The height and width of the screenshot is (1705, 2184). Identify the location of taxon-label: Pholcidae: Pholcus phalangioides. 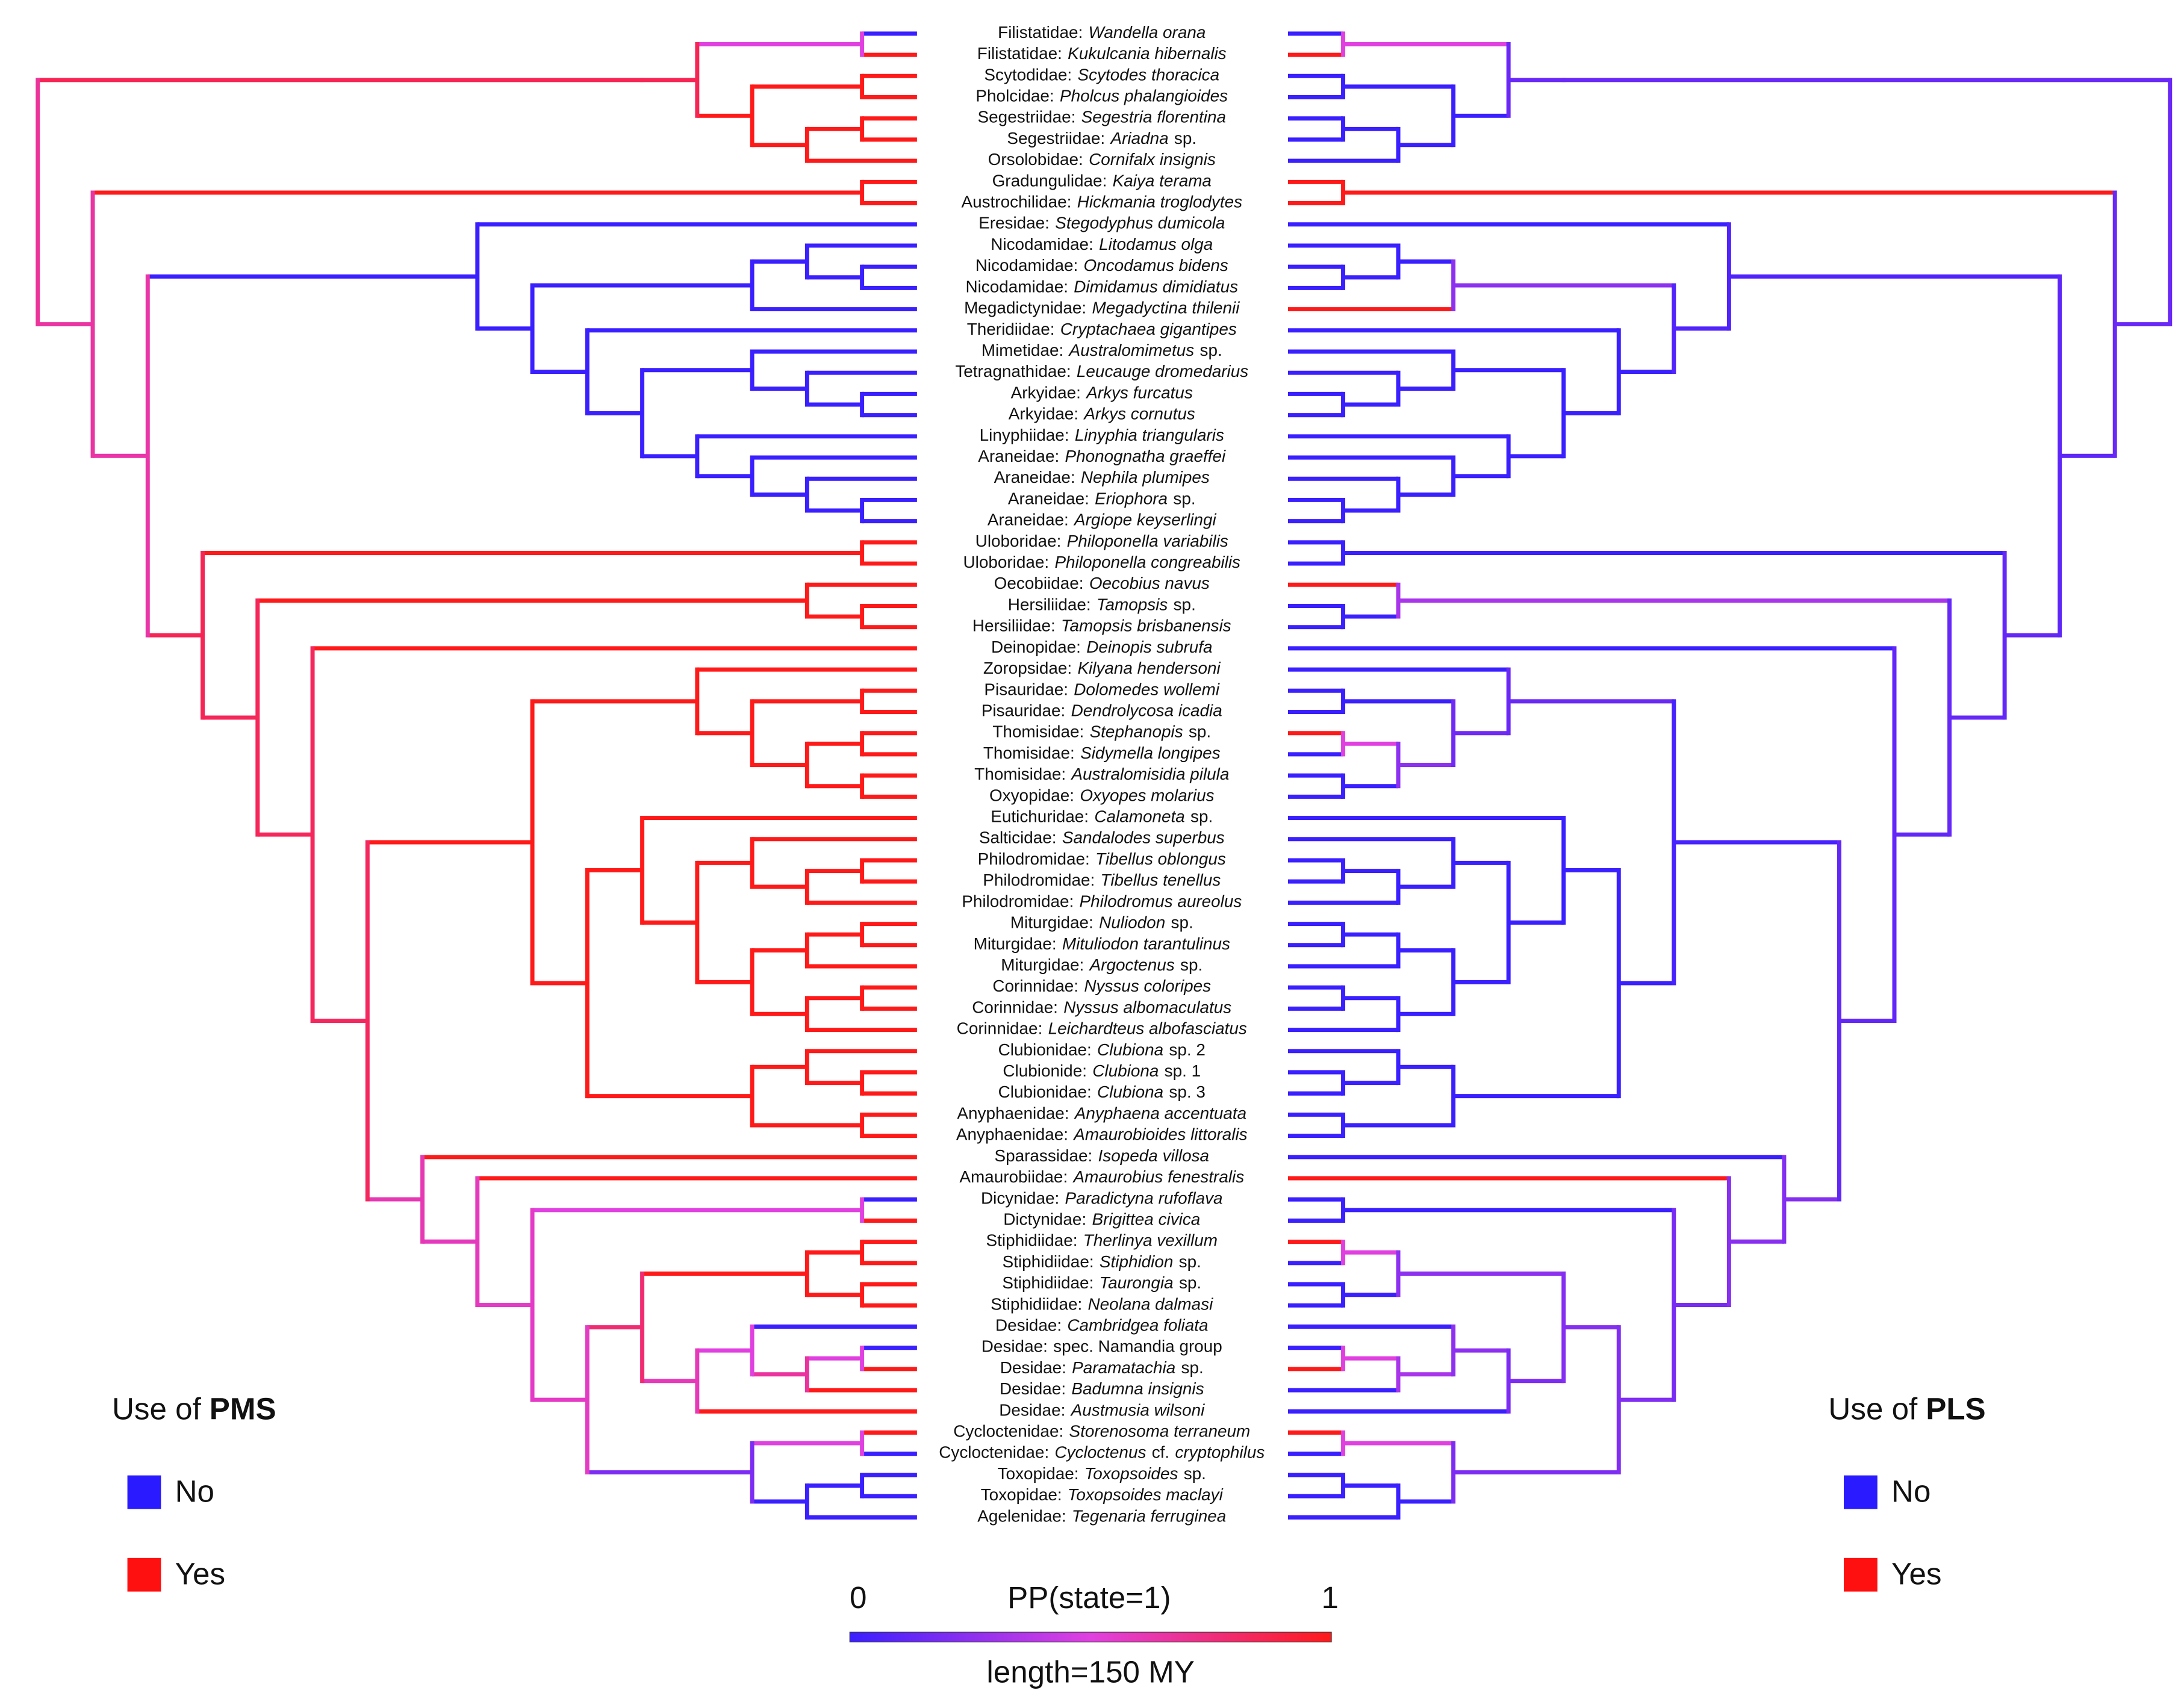
(1101, 96).